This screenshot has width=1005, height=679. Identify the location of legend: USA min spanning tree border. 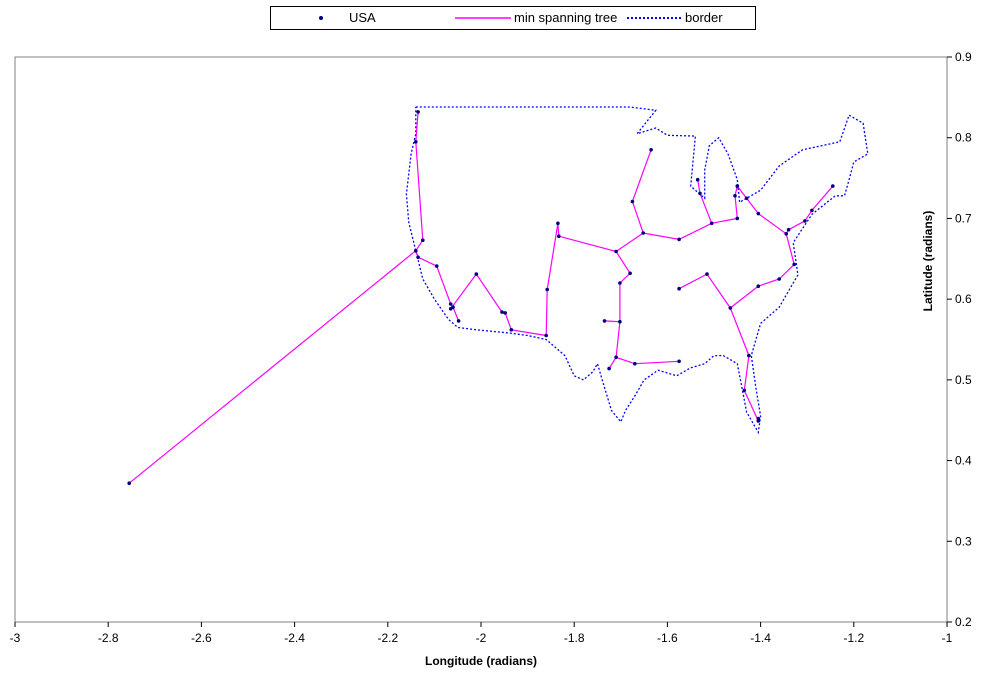
(513, 18).